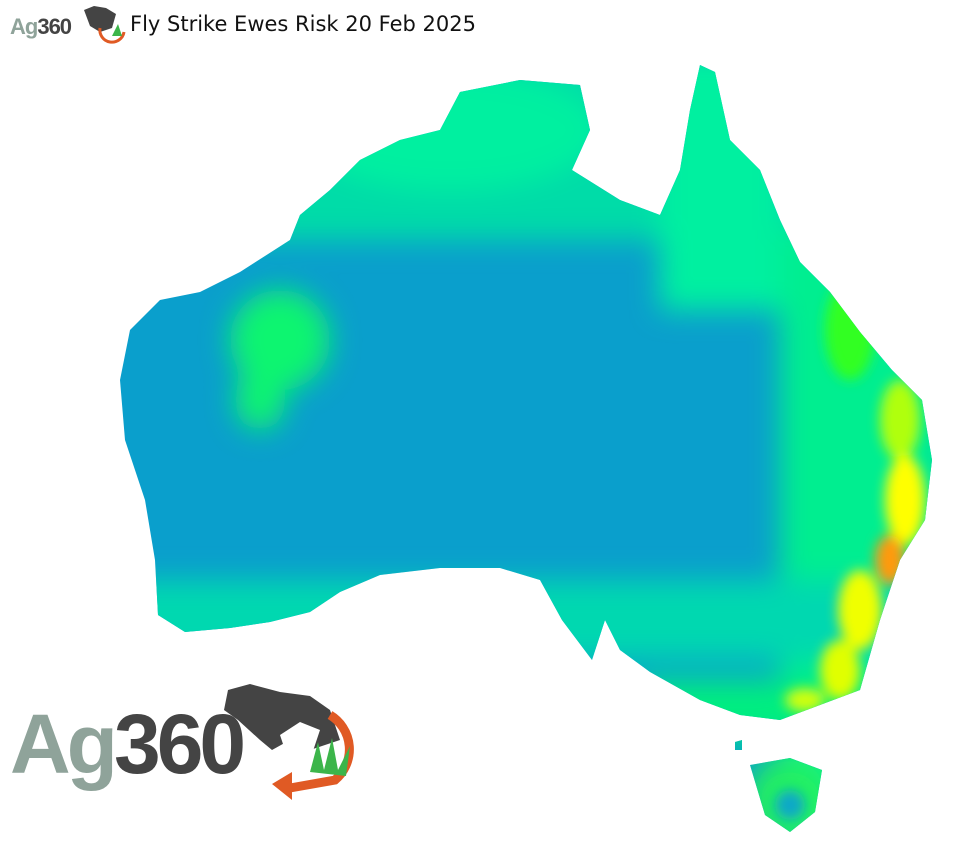 The height and width of the screenshot is (850, 955). What do you see at coordinates (54, 26) in the screenshot?
I see `logo-360: 360` at bounding box center [54, 26].